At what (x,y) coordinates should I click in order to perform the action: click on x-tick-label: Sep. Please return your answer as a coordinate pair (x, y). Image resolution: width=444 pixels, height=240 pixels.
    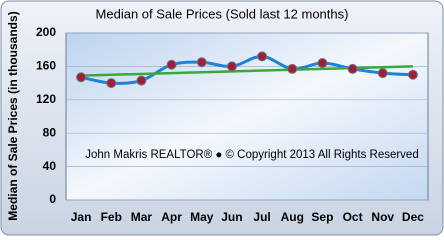
    Looking at the image, I should click on (322, 217).